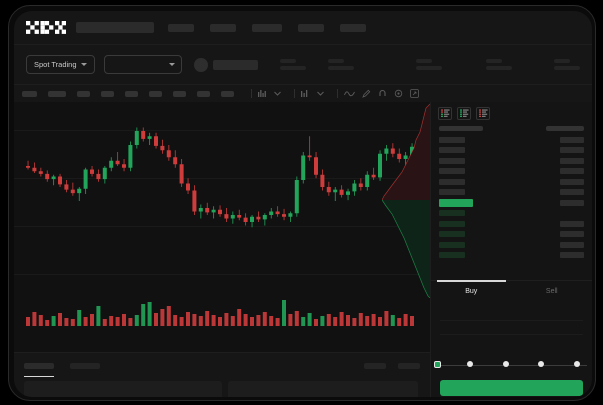 This screenshot has height=405, width=603. What do you see at coordinates (429, 64) in the screenshot?
I see `stat-24h-high` at bounding box center [429, 64].